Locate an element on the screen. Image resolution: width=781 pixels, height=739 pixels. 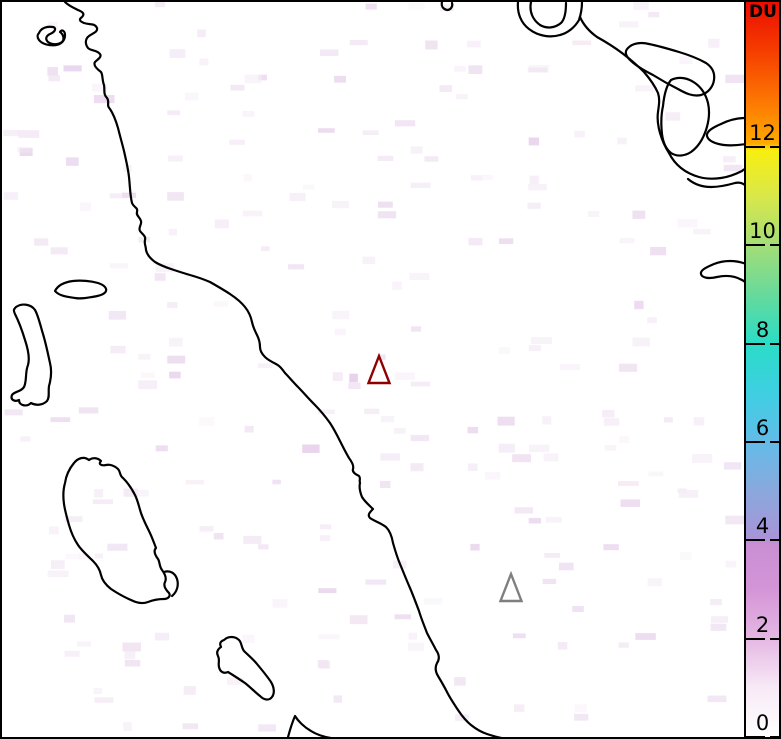
coastline-channel-lower is located at coordinates (715, 183).